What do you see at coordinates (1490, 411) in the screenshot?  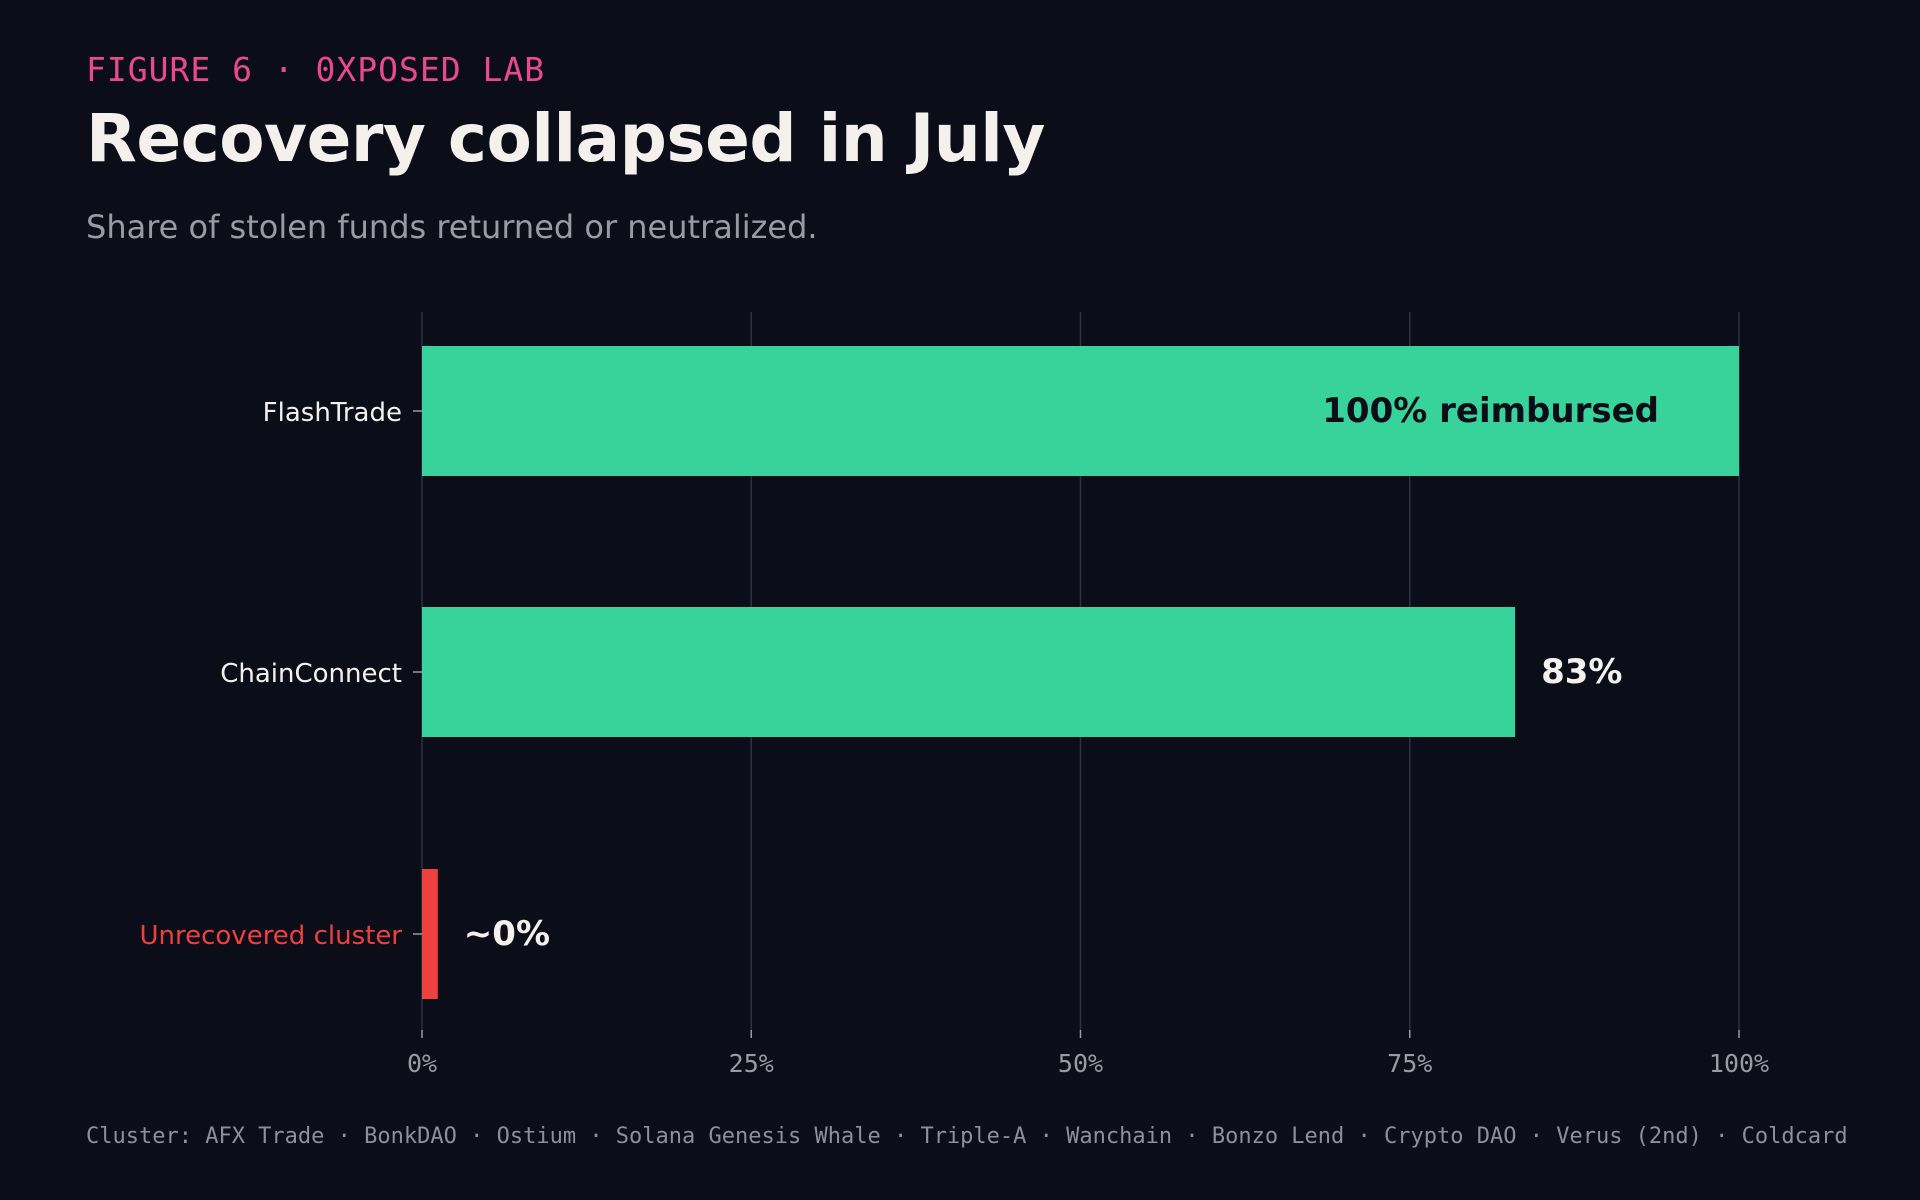 I see `value-label: 100% reimbursed` at bounding box center [1490, 411].